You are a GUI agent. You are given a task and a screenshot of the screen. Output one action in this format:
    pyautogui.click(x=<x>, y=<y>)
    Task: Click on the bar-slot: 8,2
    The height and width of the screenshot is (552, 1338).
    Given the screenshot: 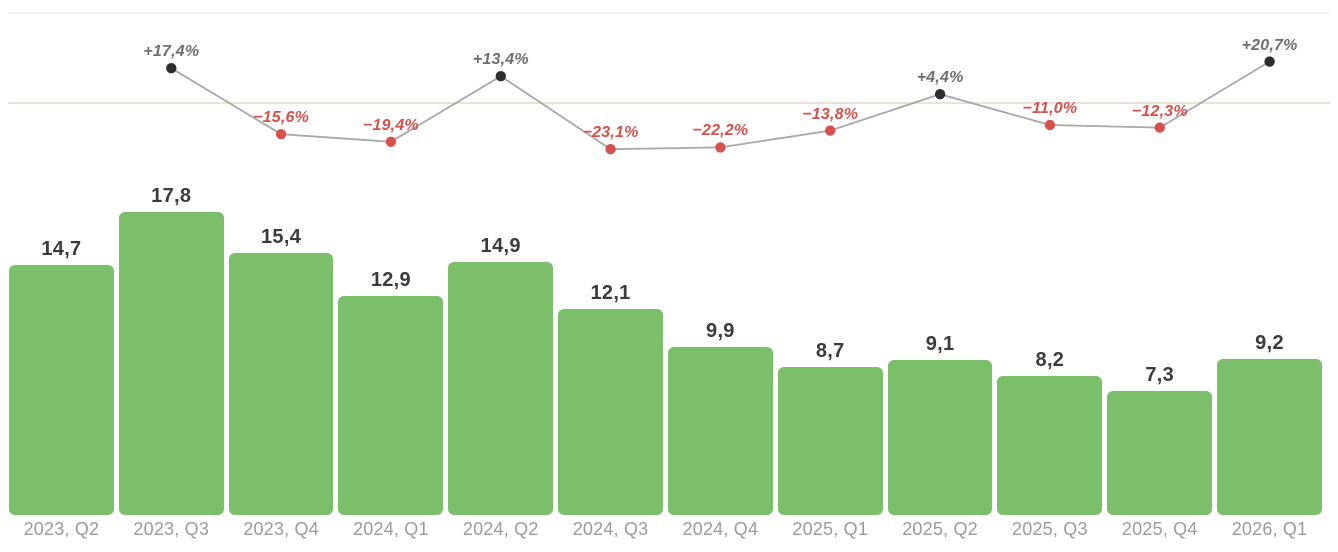 What is the action you would take?
    pyautogui.click(x=1050, y=431)
    